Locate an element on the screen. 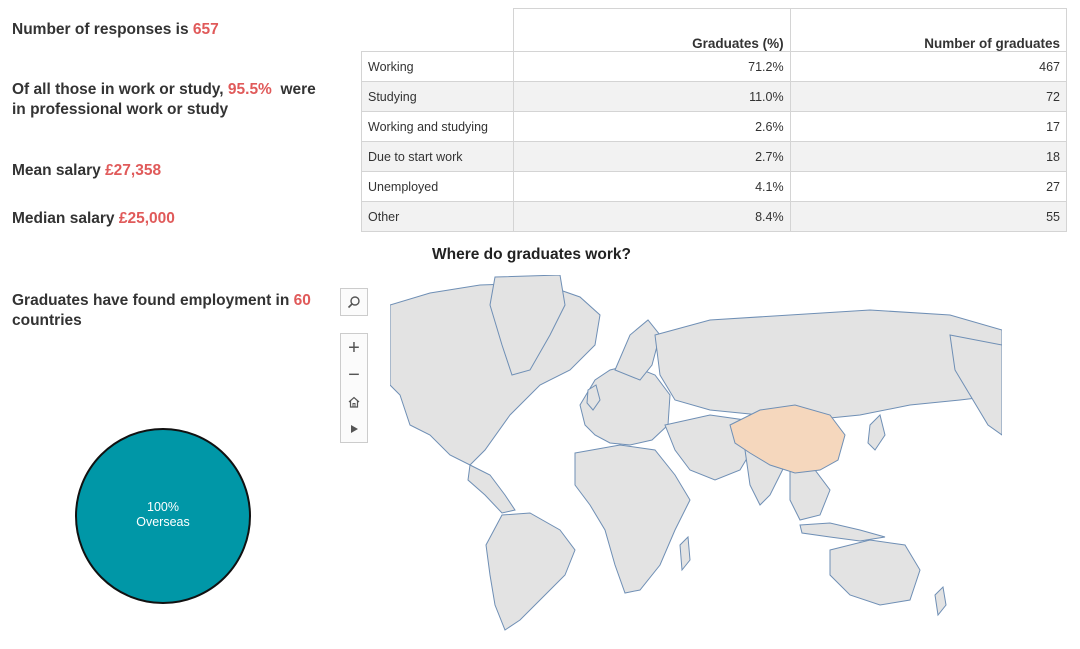 The image size is (1080, 649). map-play-button is located at coordinates (354, 428).